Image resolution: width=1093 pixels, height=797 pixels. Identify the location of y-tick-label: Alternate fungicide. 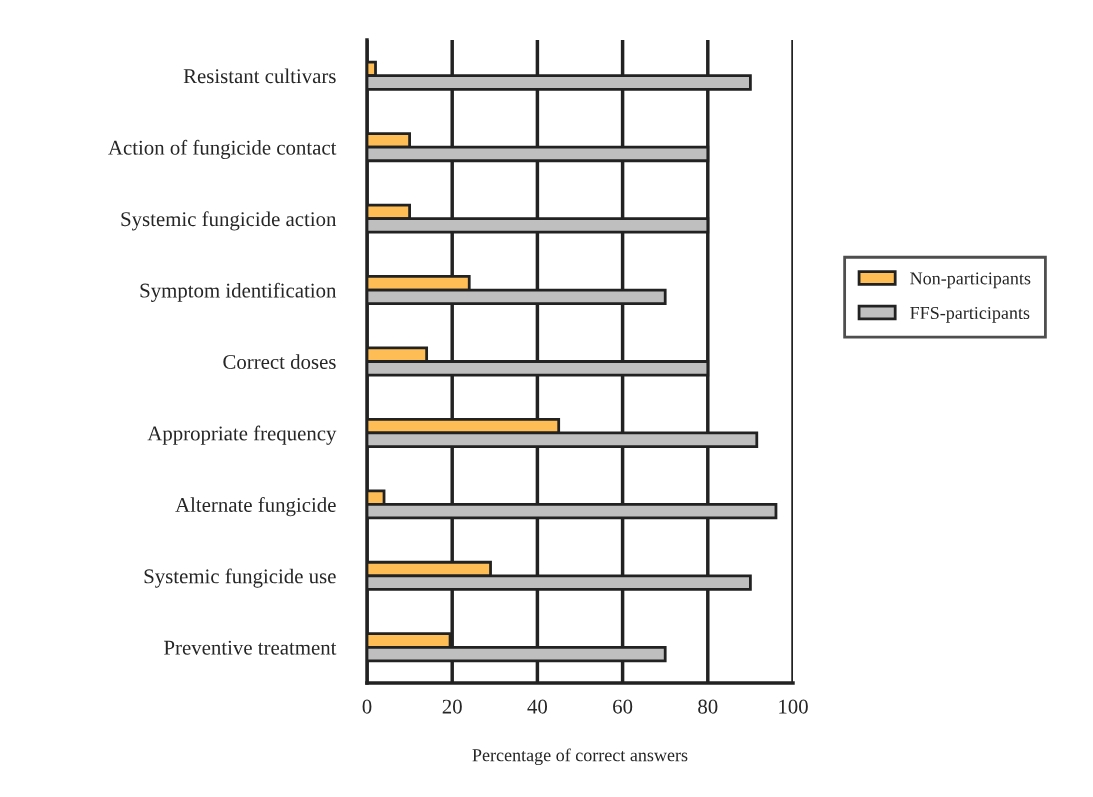
(255, 507).